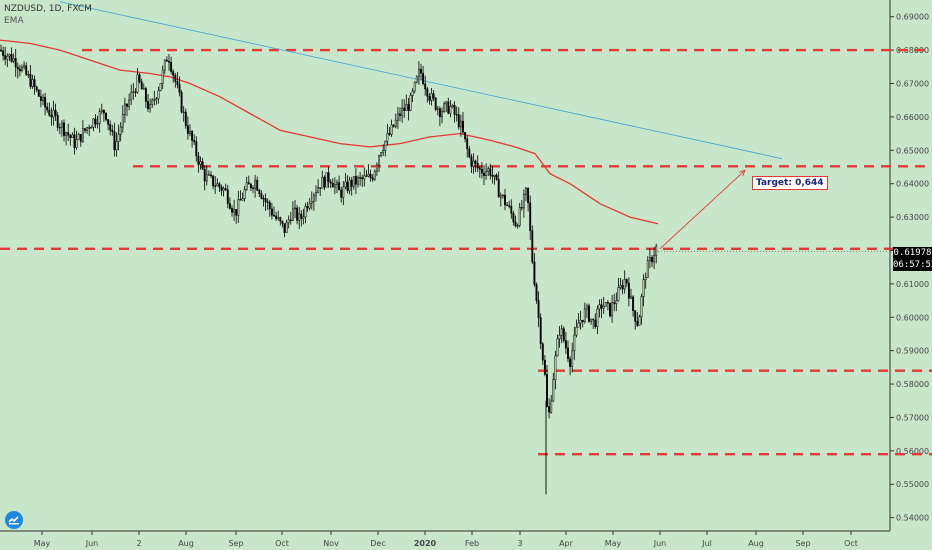  What do you see at coordinates (912, 217) in the screenshot?
I see `price-tick-label: 0.63000` at bounding box center [912, 217].